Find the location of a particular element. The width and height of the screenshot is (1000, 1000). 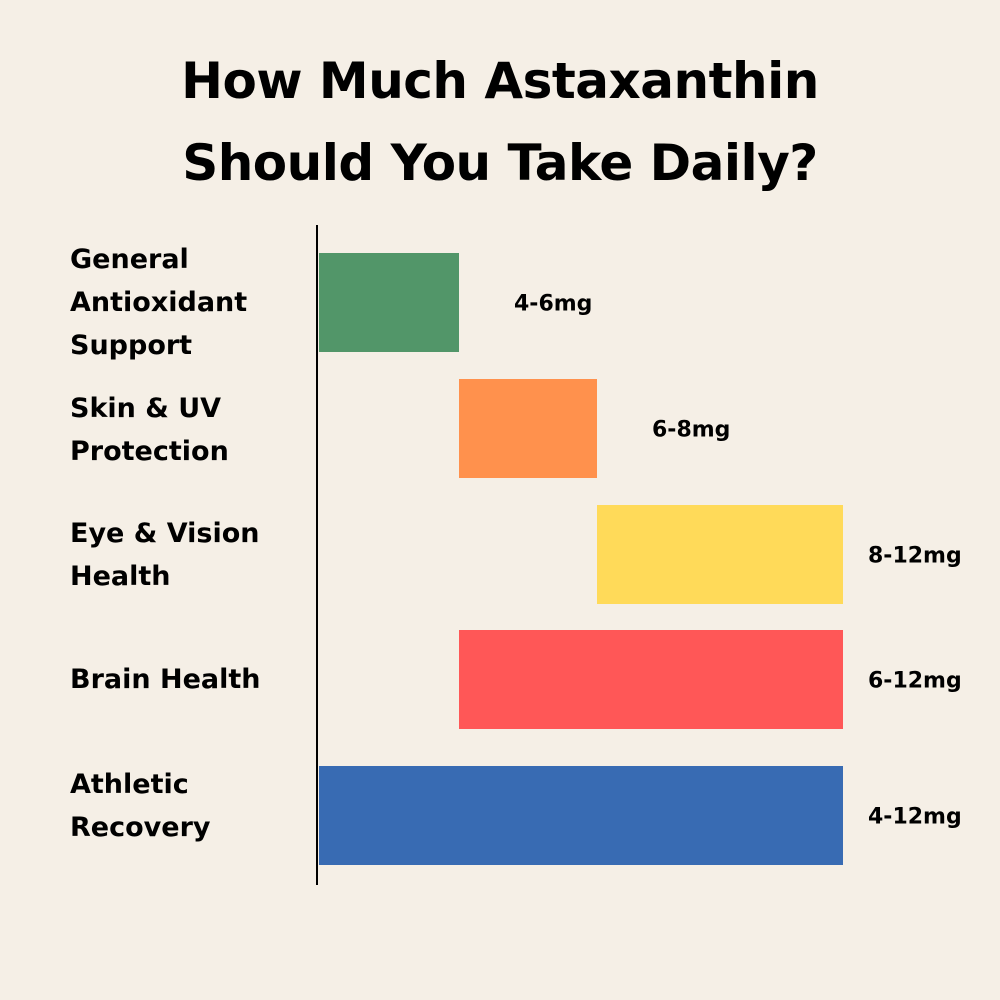

title-line-2: Should You Take Daily? is located at coordinates (500, 163).